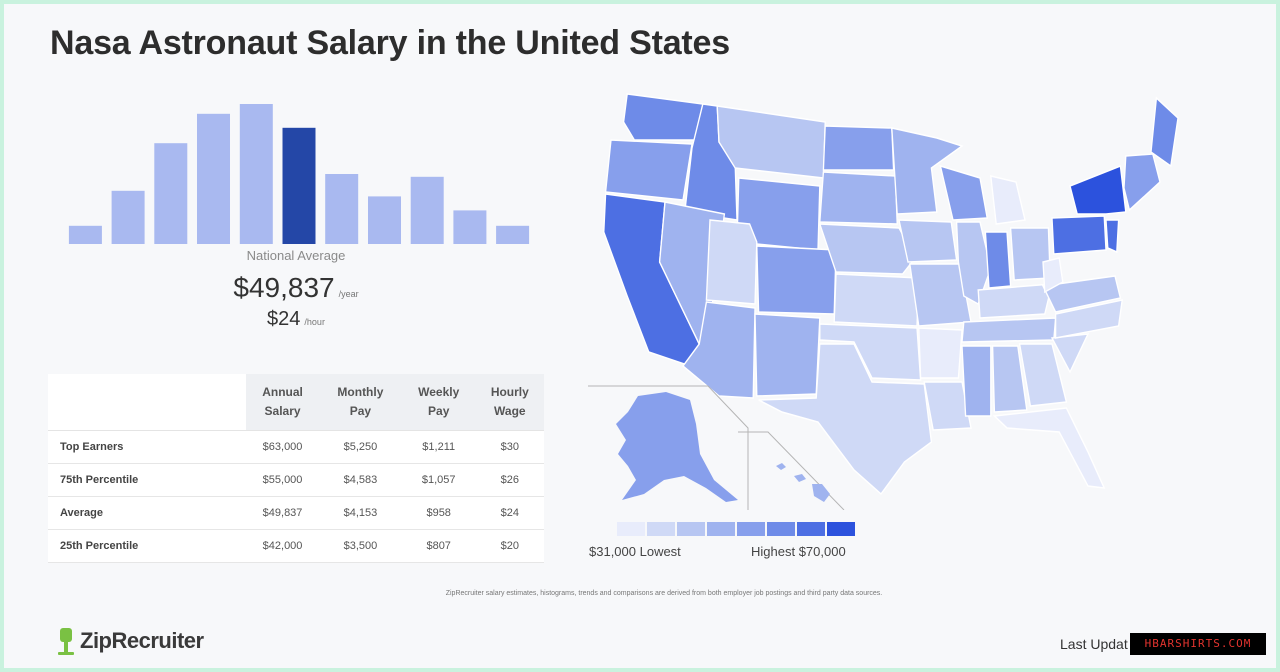 This screenshot has width=1280, height=672. What do you see at coordinates (1053, 275) in the screenshot?
I see `state-west-virginia` at bounding box center [1053, 275].